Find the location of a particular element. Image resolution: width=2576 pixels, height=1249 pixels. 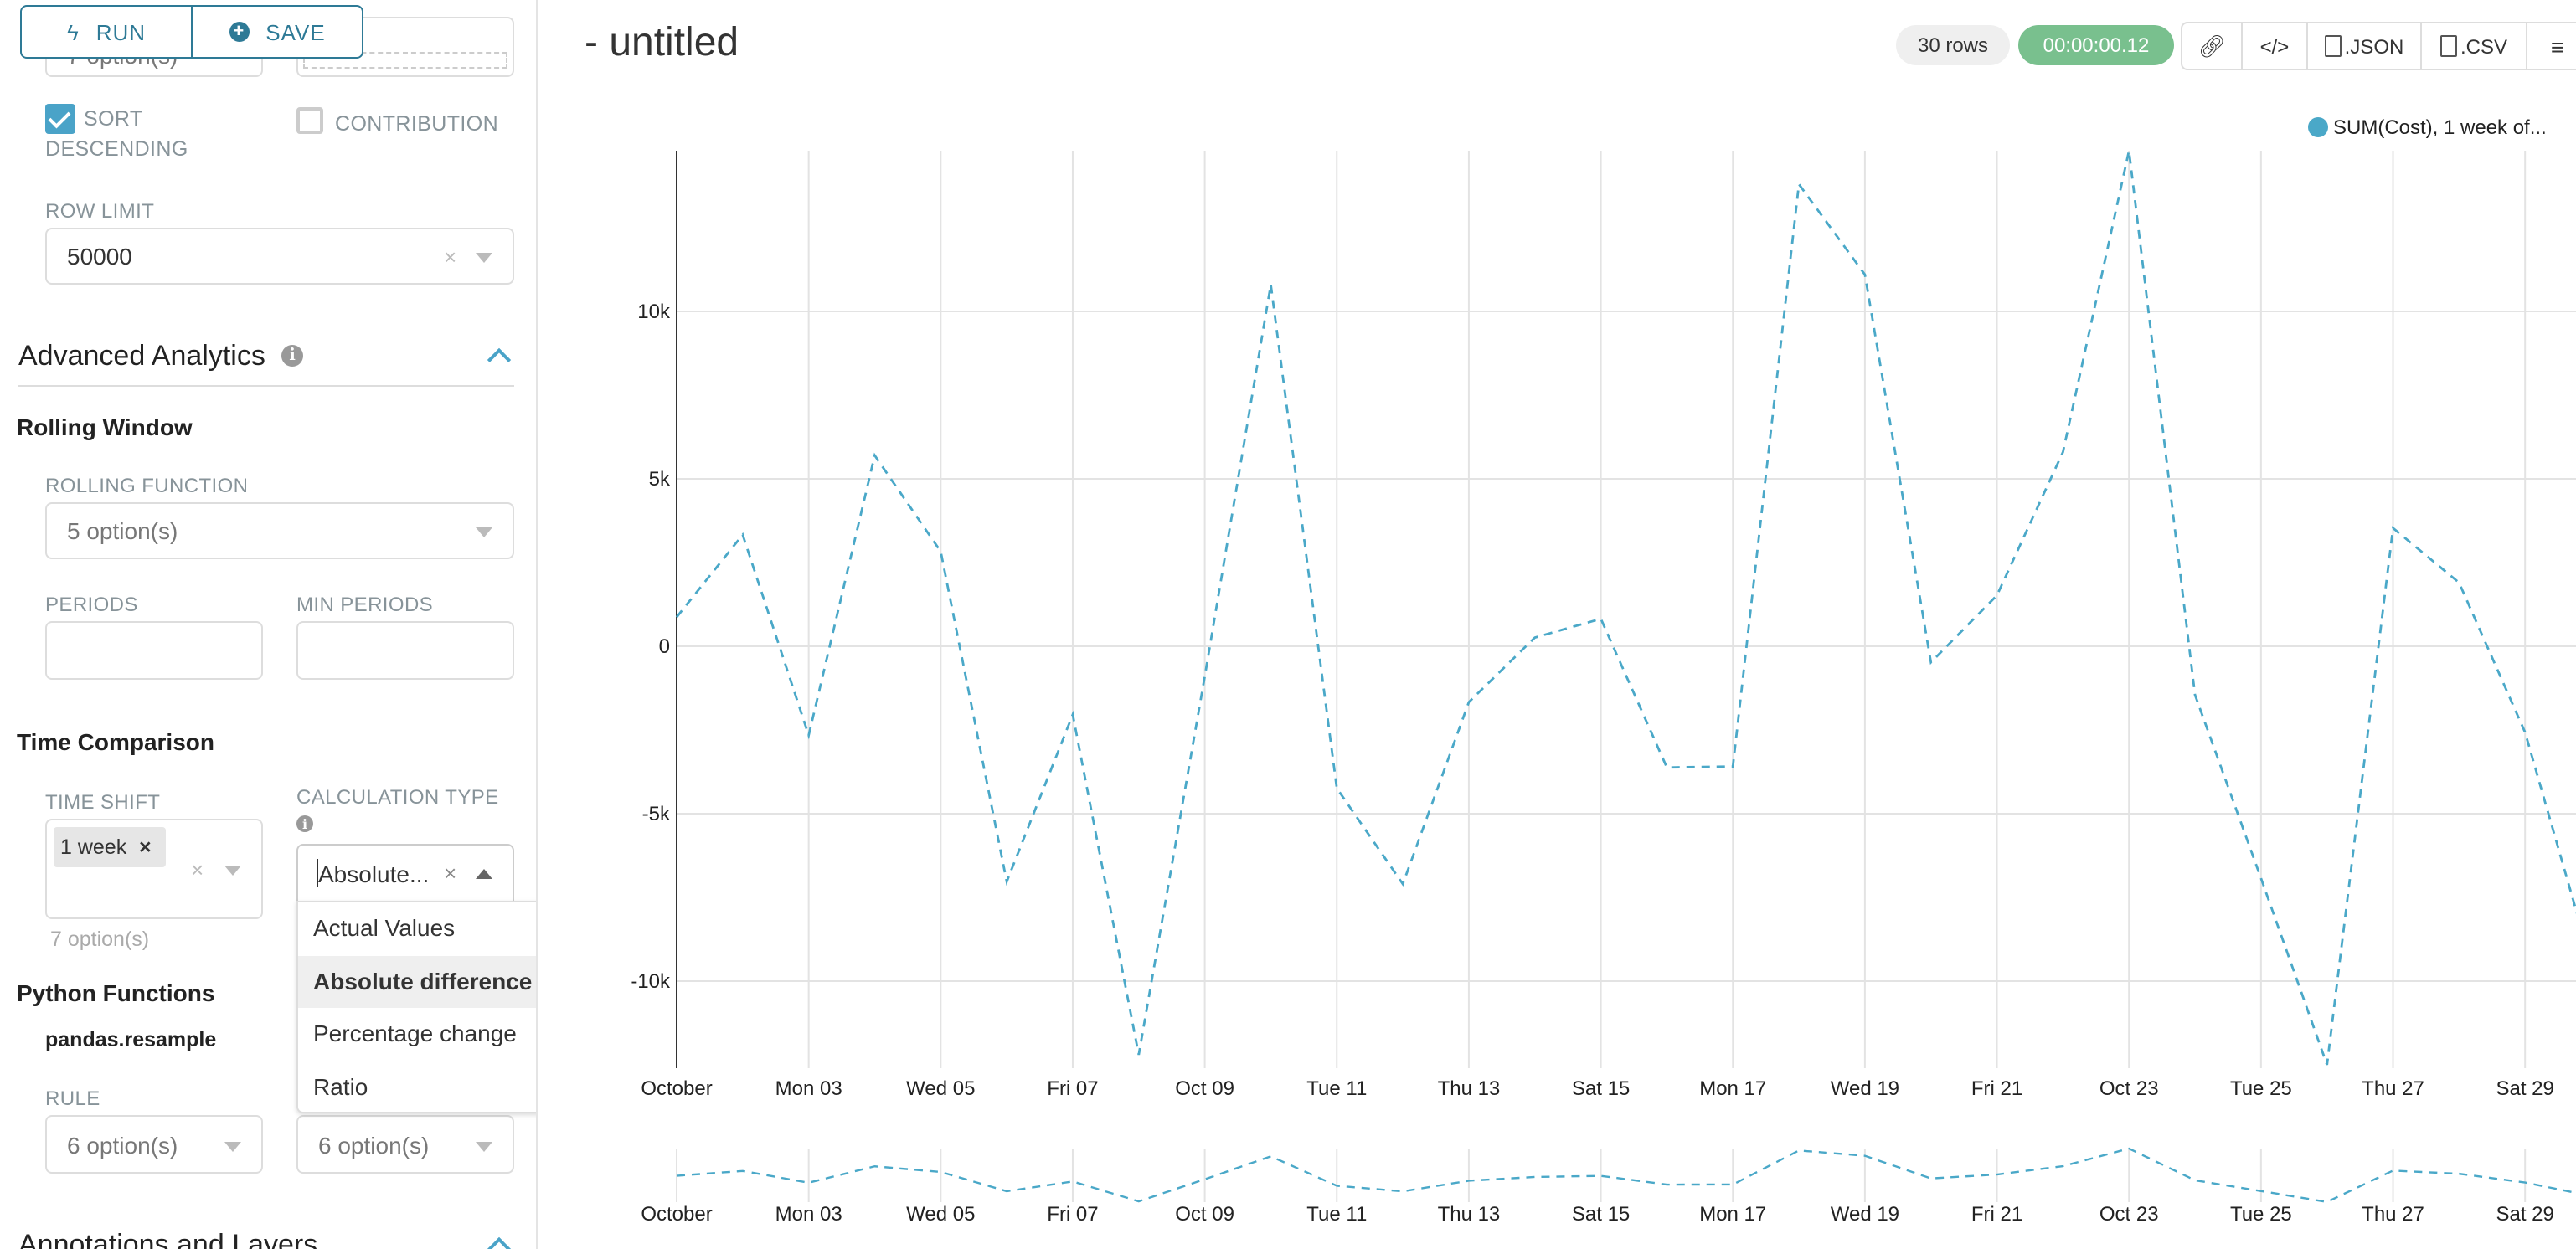

sort-descending-label-2: DESCENDING is located at coordinates (116, 149).